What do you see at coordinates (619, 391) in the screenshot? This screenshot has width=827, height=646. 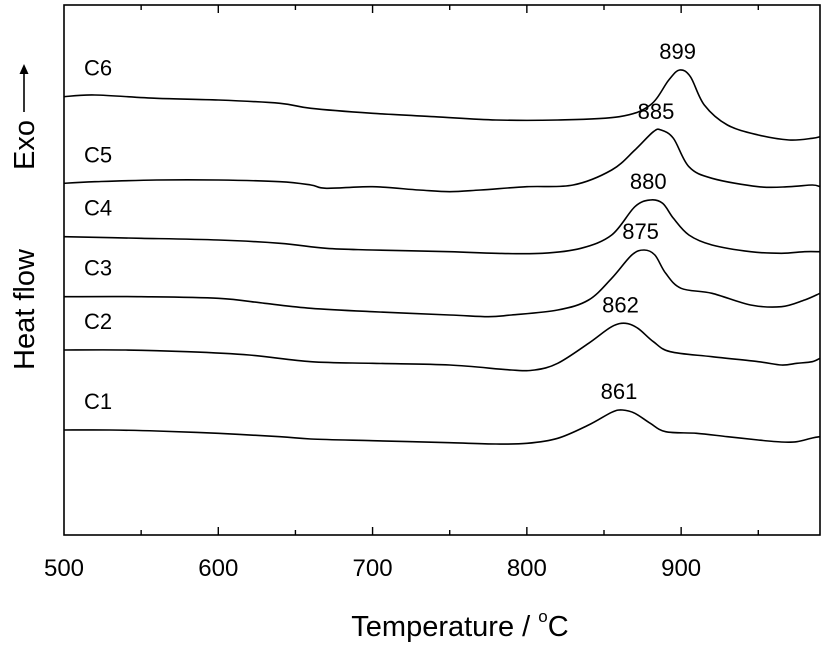 I see `peak-label-c1: 861` at bounding box center [619, 391].